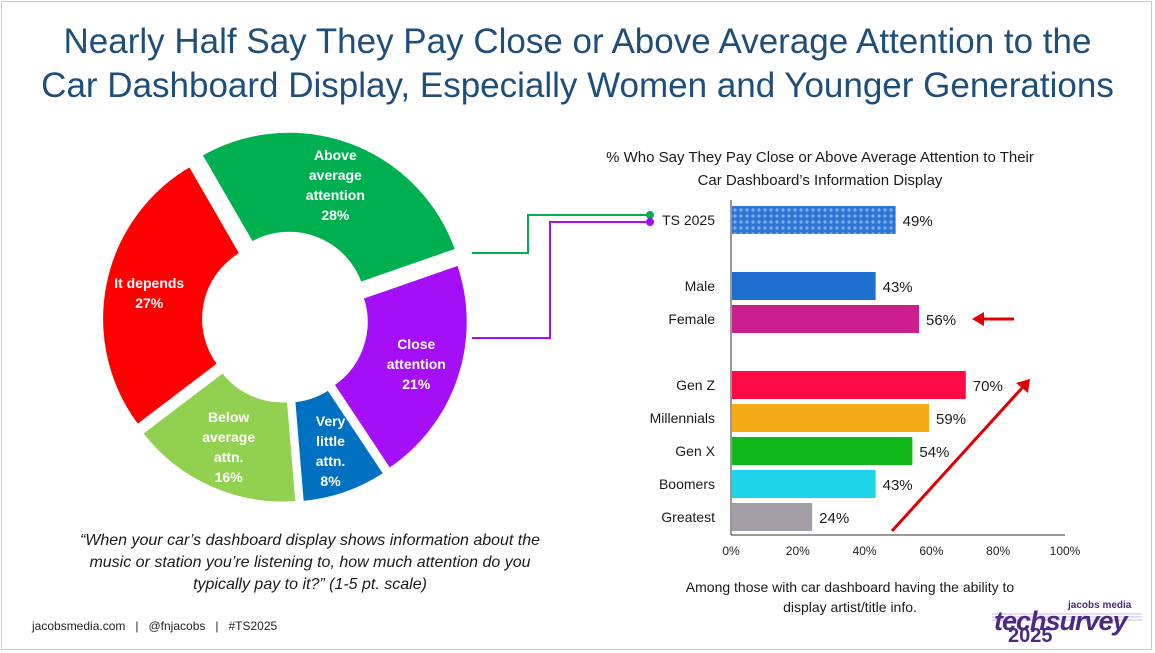 The width and height of the screenshot is (1155, 653). Describe the element at coordinates (149, 293) in the screenshot. I see `donut-slice-label: It depends 27%` at that location.